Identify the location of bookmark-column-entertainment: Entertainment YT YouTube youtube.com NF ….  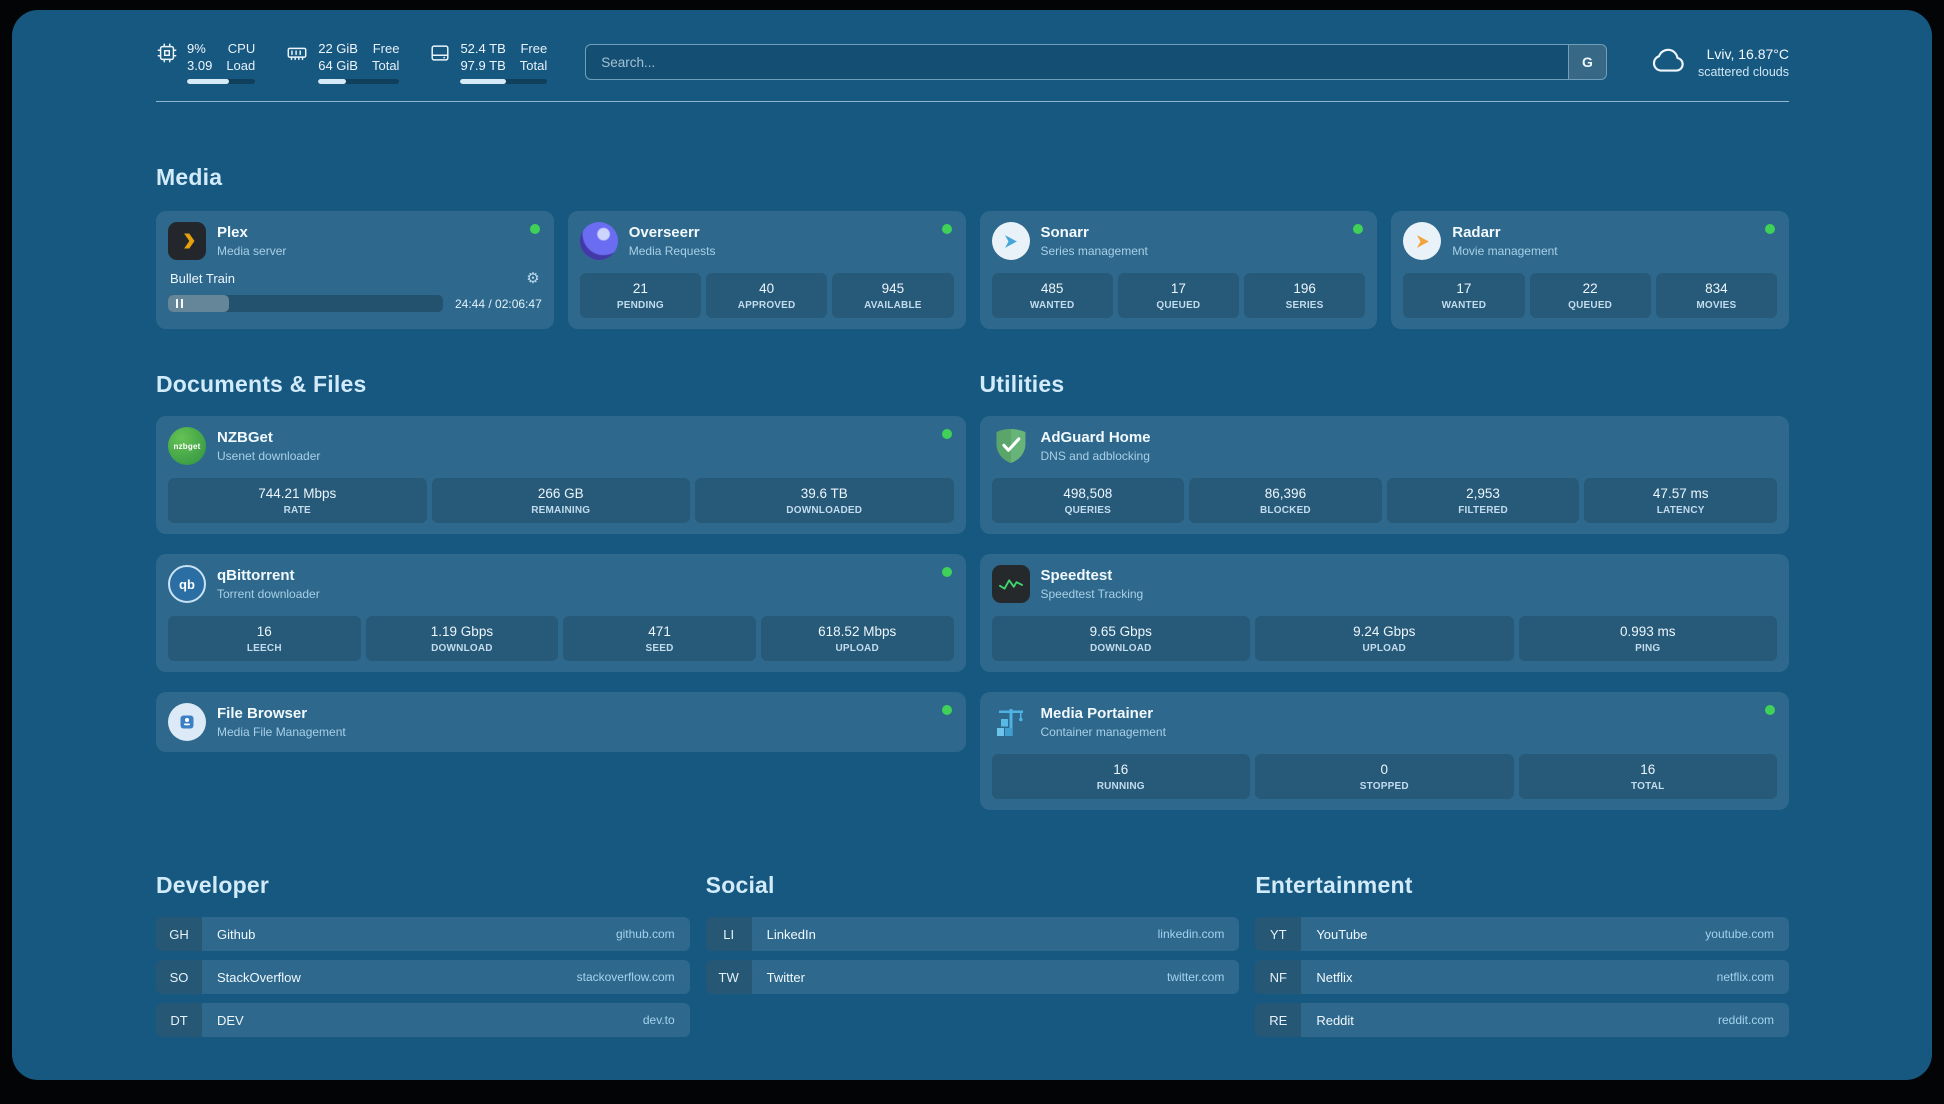
(1522, 959).